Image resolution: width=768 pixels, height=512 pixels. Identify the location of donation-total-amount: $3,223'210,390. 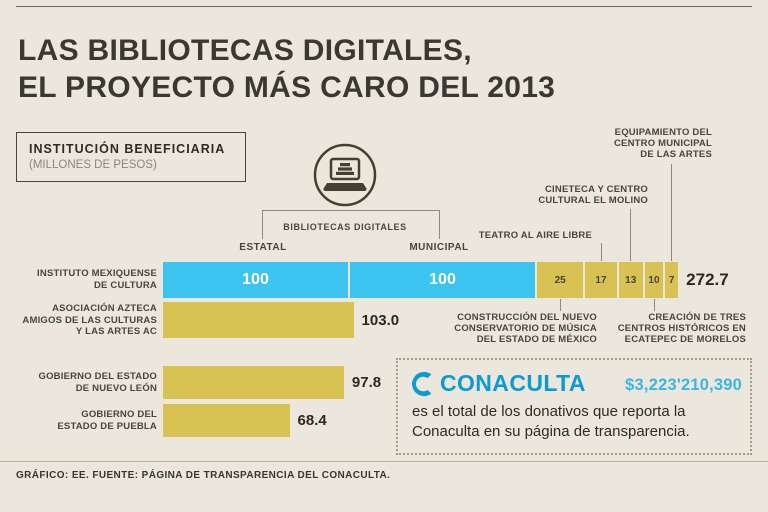
(683, 385).